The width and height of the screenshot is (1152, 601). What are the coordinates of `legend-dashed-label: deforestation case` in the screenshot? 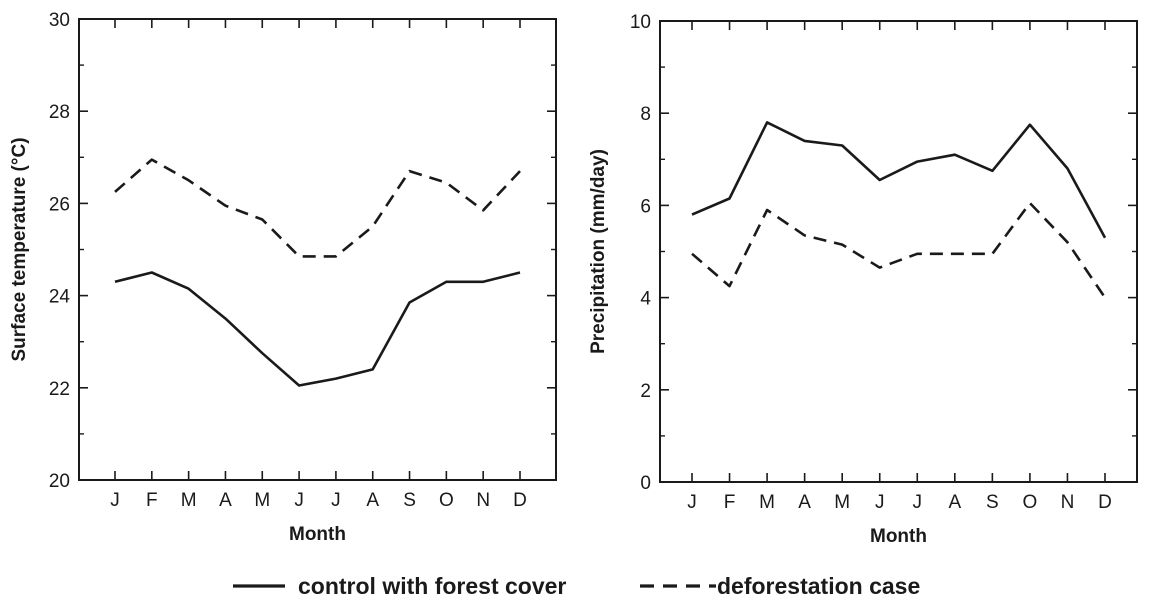 It's located at (818, 586).